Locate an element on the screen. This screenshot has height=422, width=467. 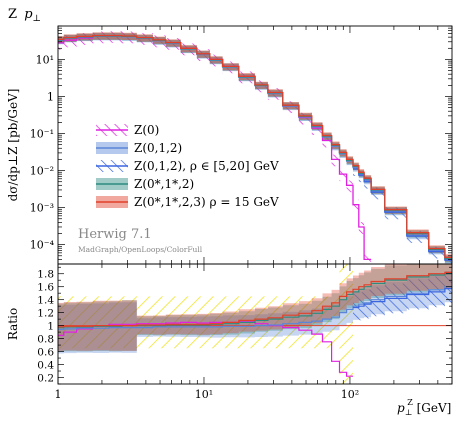
x-tick-label: 10¹ is located at coordinates (204, 394).